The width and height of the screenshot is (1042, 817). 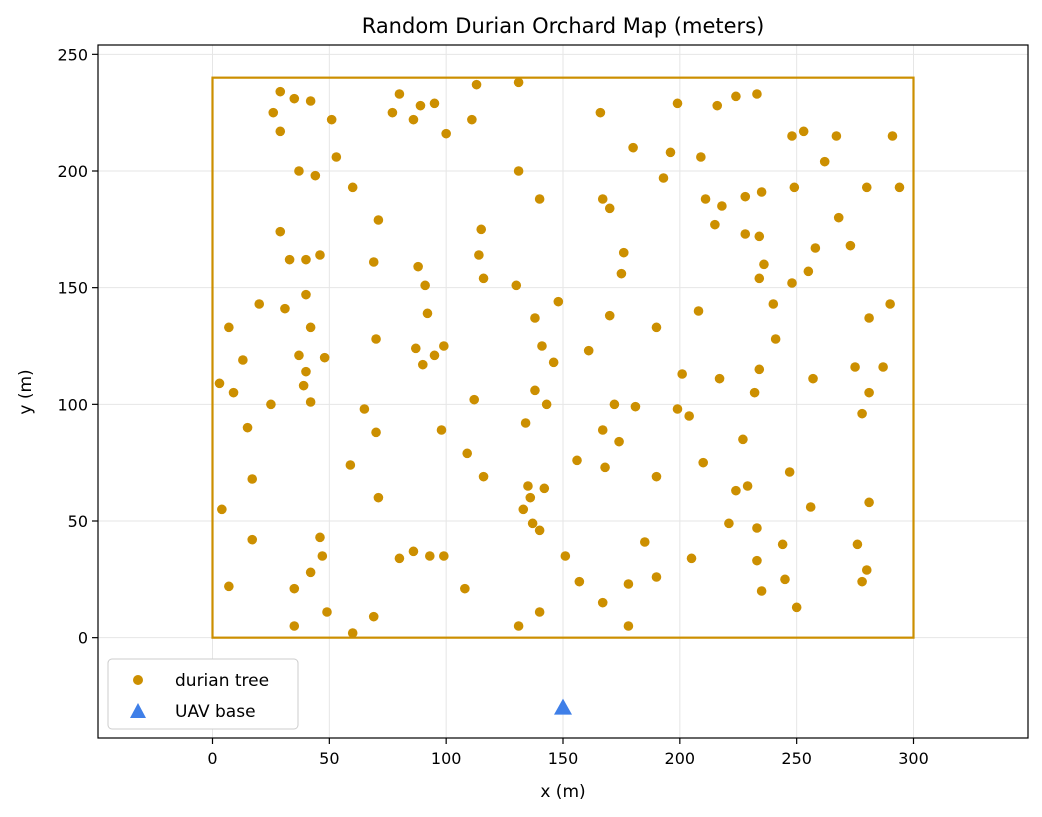 I want to click on x-tick-label: 150, so click(x=563, y=758).